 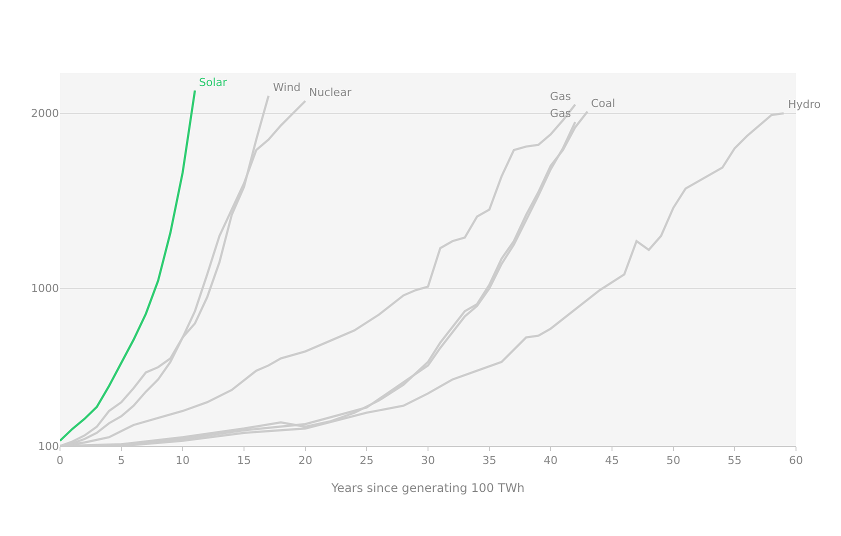 What do you see at coordinates (489, 461) in the screenshot?
I see `x-tick-label: 35` at bounding box center [489, 461].